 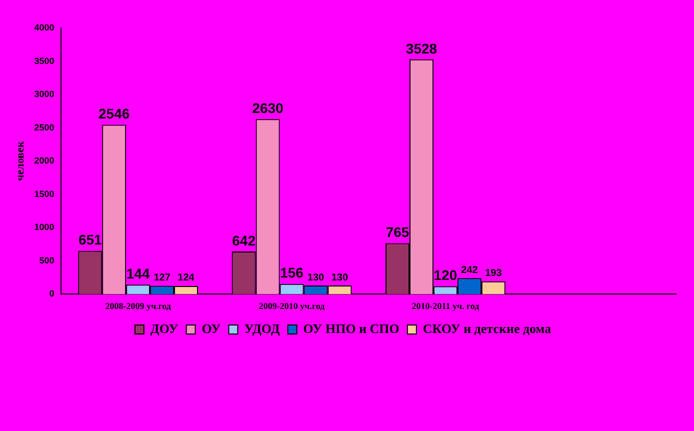 I want to click on legend-label: СКОУ и детские дома, so click(x=487, y=328).